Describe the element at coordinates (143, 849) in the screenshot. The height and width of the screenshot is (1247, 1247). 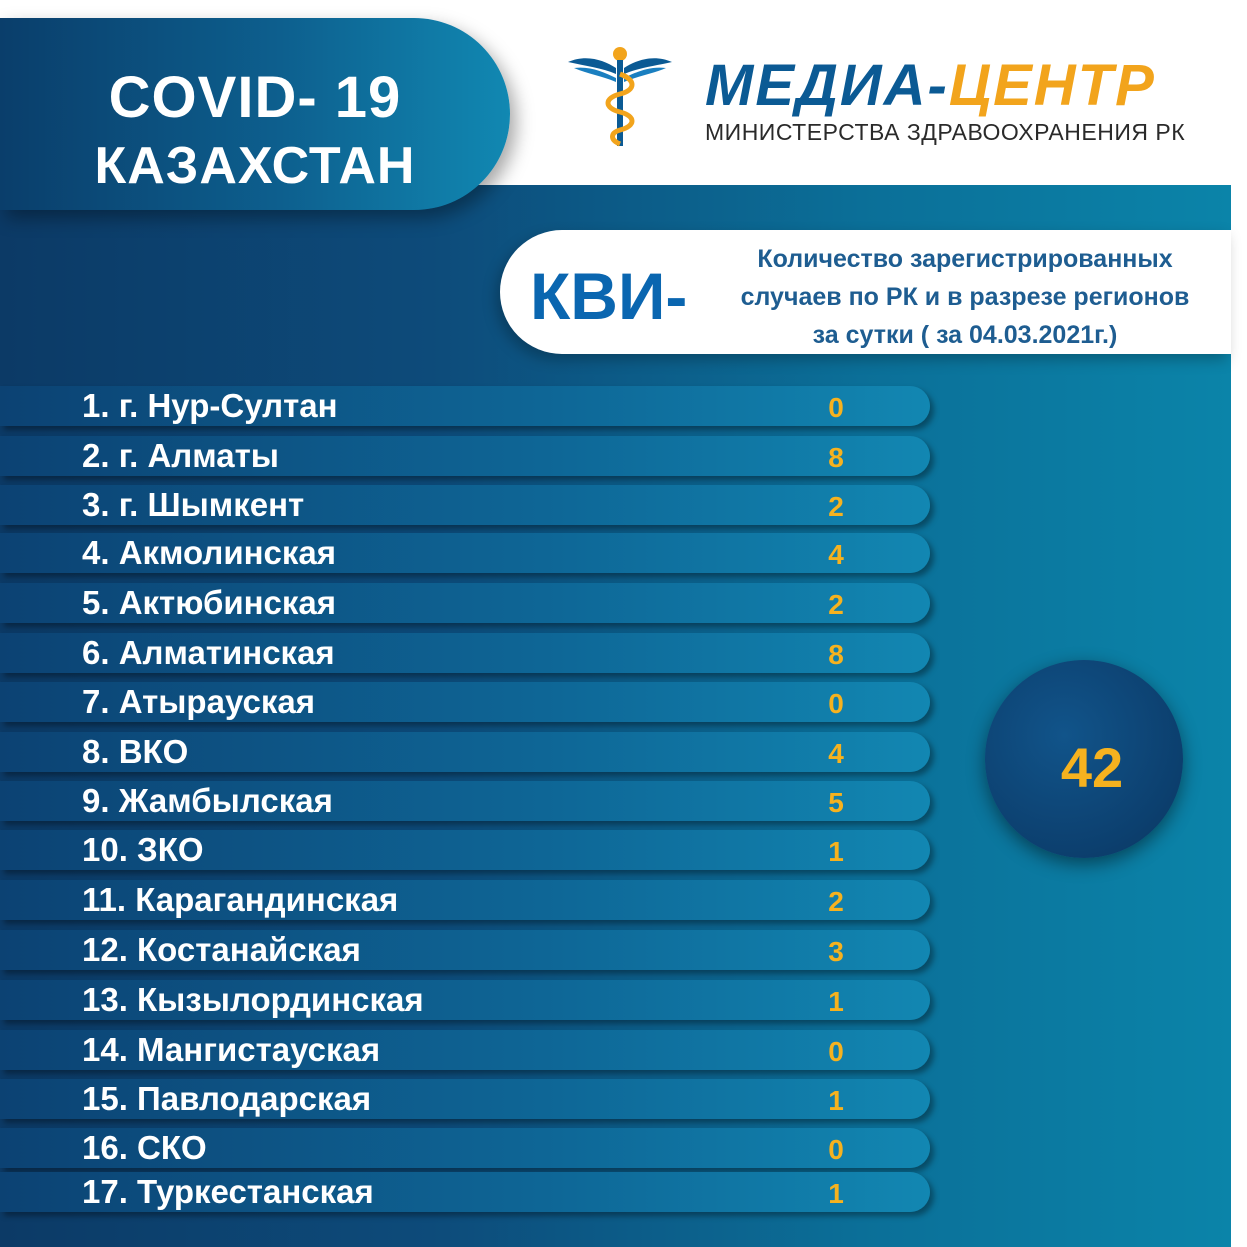
I see `region-name: 10. ЗКО` at that location.